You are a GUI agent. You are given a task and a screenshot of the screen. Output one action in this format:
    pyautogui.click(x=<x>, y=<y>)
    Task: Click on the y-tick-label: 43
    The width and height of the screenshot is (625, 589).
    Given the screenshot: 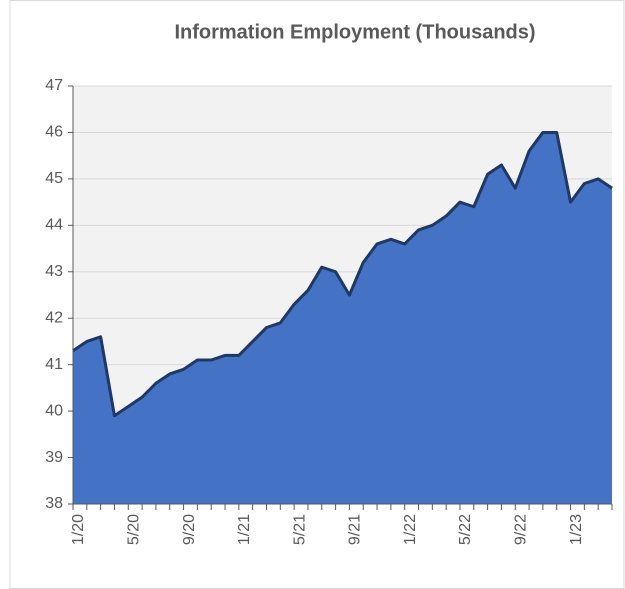 What is the action you would take?
    pyautogui.click(x=54, y=271)
    